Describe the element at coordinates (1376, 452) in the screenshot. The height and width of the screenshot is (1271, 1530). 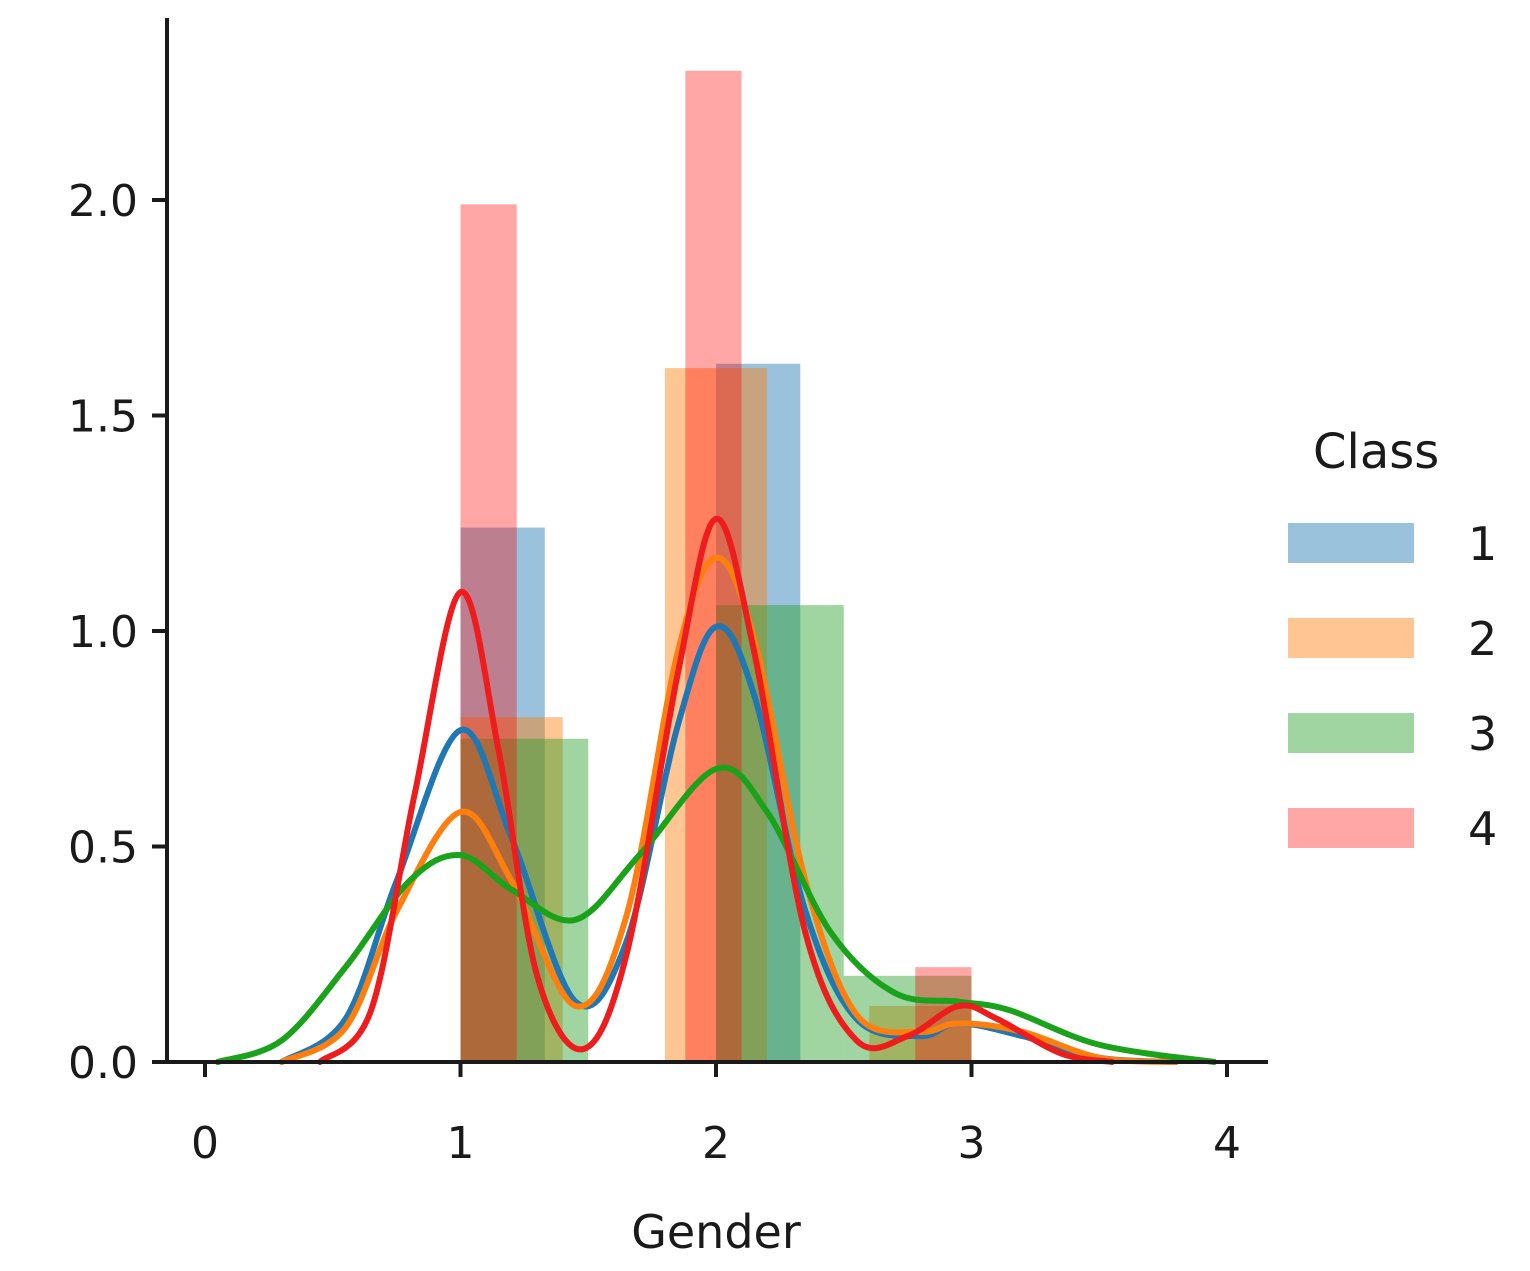
I see `legend-title: Class` at that location.